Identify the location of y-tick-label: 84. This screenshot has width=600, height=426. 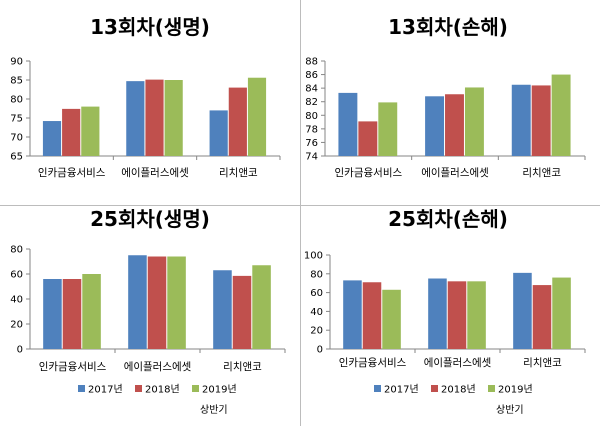
(311, 89).